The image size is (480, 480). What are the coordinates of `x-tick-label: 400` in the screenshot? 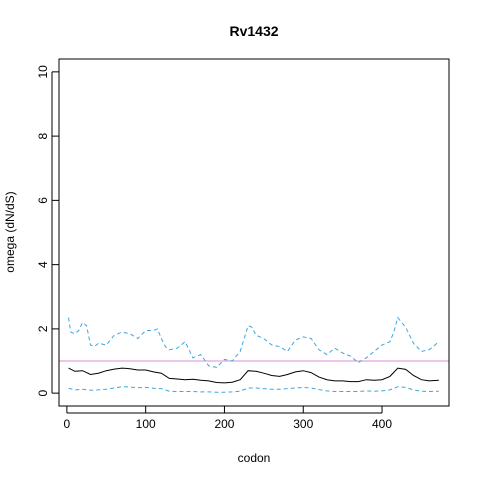 It's located at (382, 424).